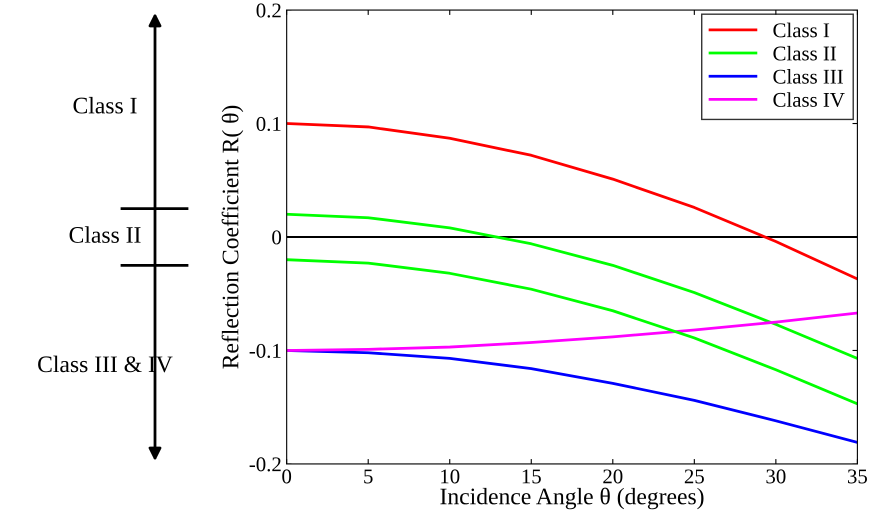  I want to click on y-axis-title: Reflection Coefficient R( θ), so click(233, 237).